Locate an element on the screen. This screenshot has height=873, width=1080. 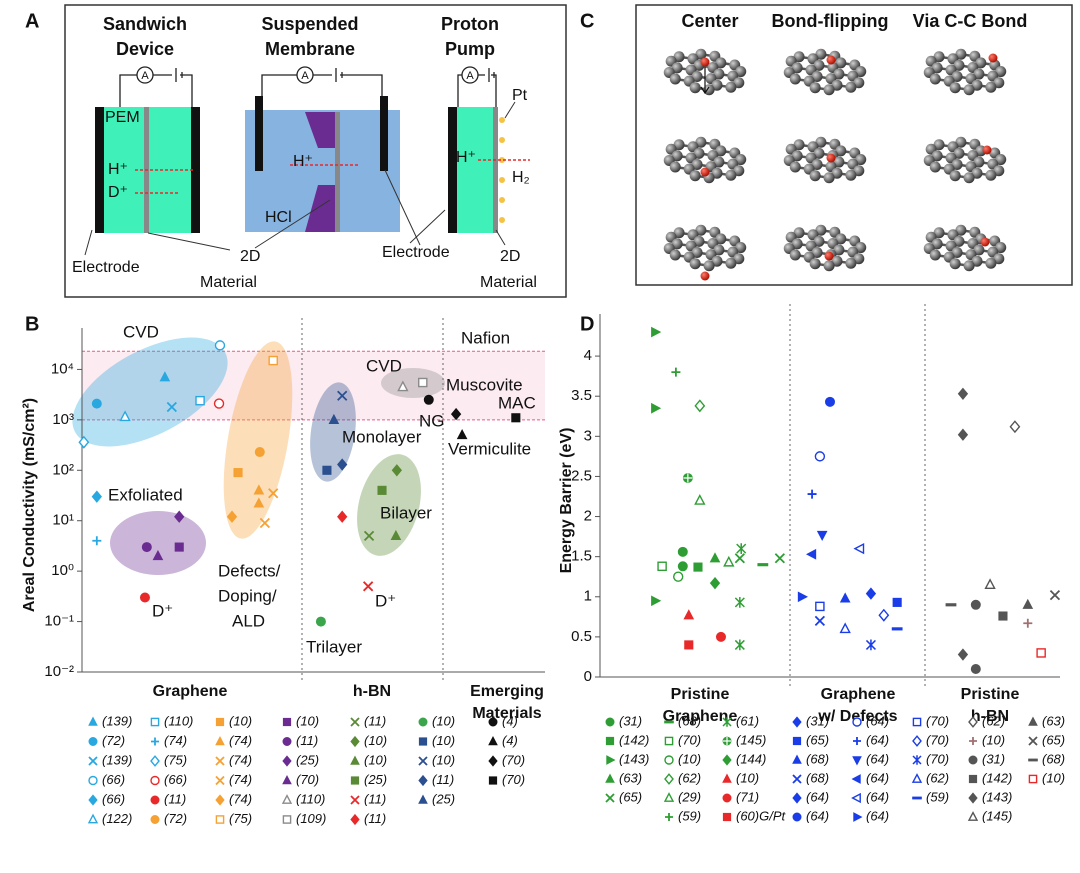
legend-label: (122) is located at coordinates (117, 818).